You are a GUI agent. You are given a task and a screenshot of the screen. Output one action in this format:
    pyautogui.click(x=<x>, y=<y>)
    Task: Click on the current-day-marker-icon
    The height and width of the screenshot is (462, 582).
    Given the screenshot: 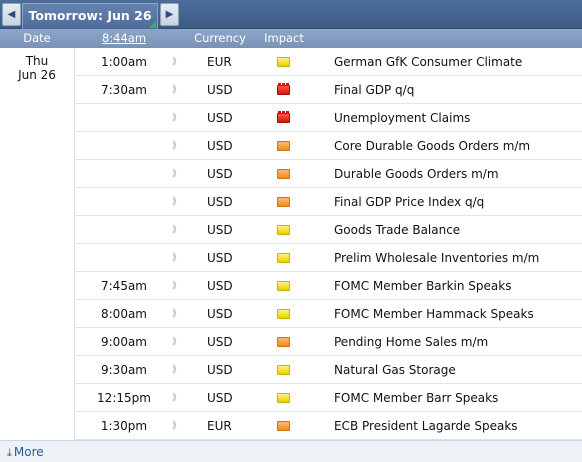 What is the action you would take?
    pyautogui.click(x=152, y=24)
    